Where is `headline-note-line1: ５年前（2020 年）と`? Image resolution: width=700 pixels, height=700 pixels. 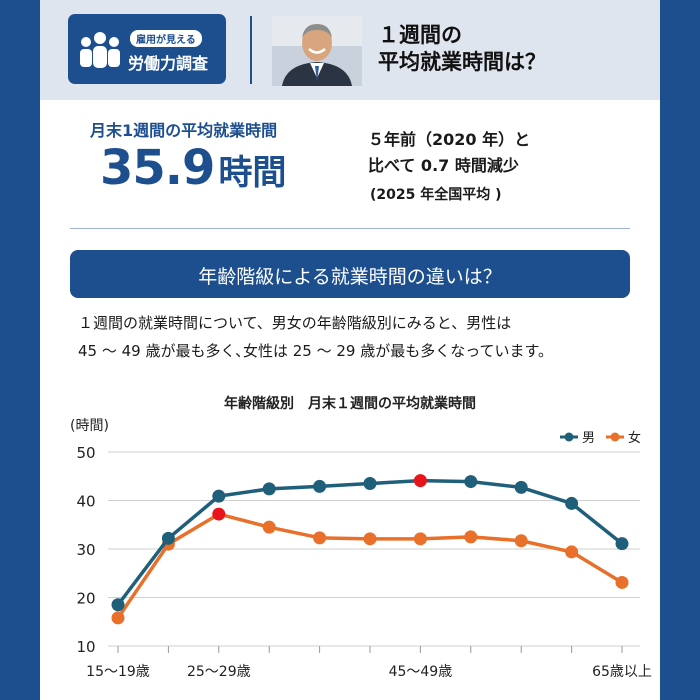
headline-note-line1: ５年前（2020 年）と is located at coordinates (449, 139).